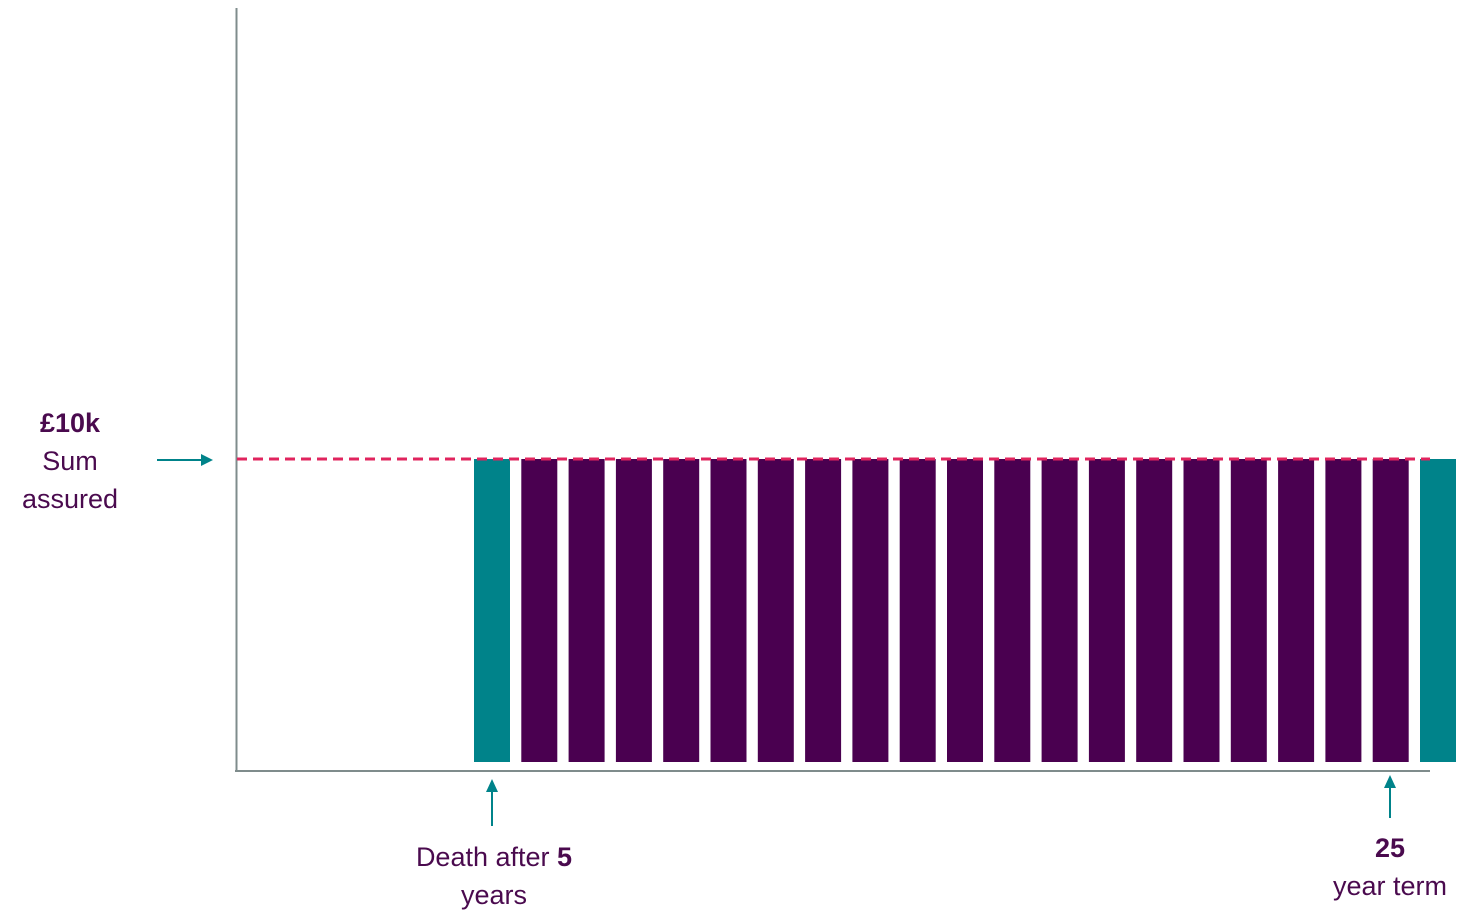  Describe the element at coordinates (1386, 867) in the screenshot. I see `term-label: 25 year term` at that location.